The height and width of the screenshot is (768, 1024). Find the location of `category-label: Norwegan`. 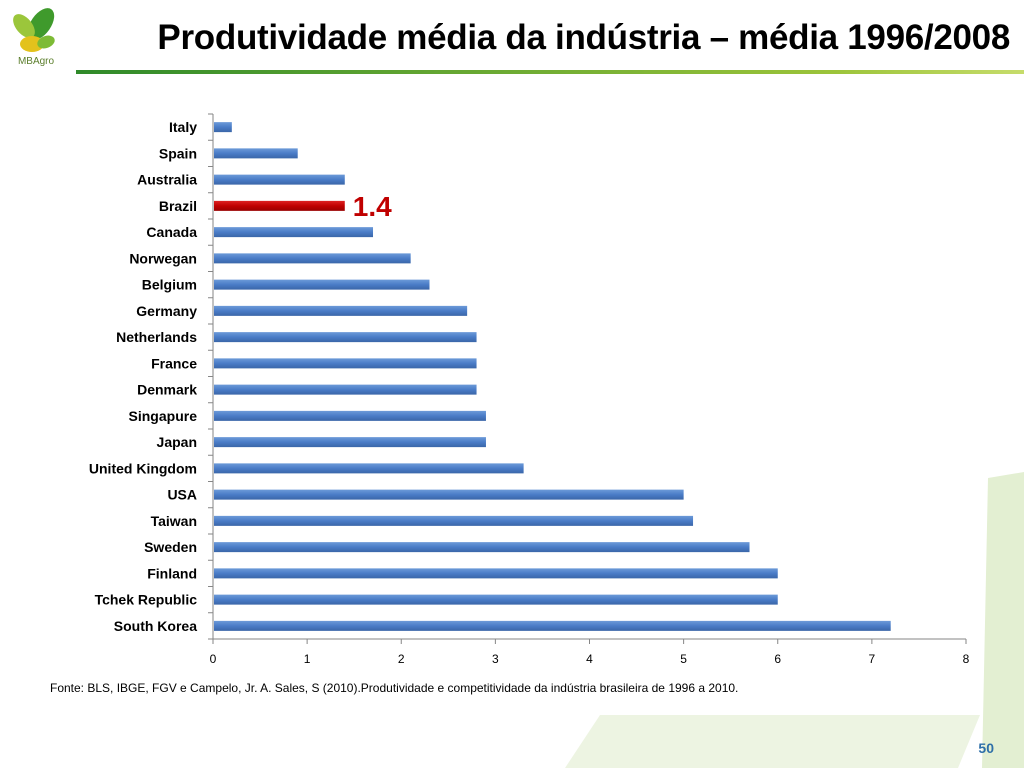

category-label: Norwegan is located at coordinates (163, 258).